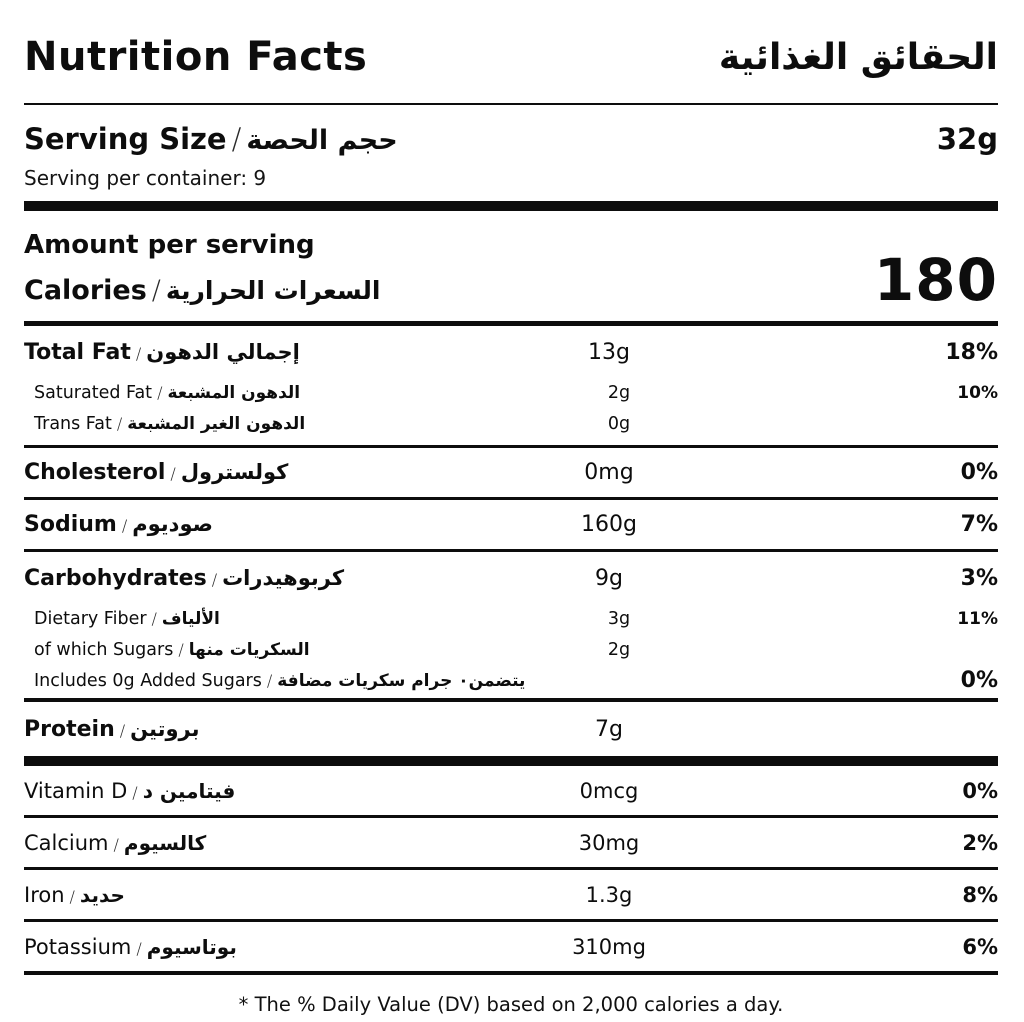 Image resolution: width=1024 pixels, height=1022 pixels. Describe the element at coordinates (971, 352) in the screenshot. I see `daily-value-percent: 18%` at that location.